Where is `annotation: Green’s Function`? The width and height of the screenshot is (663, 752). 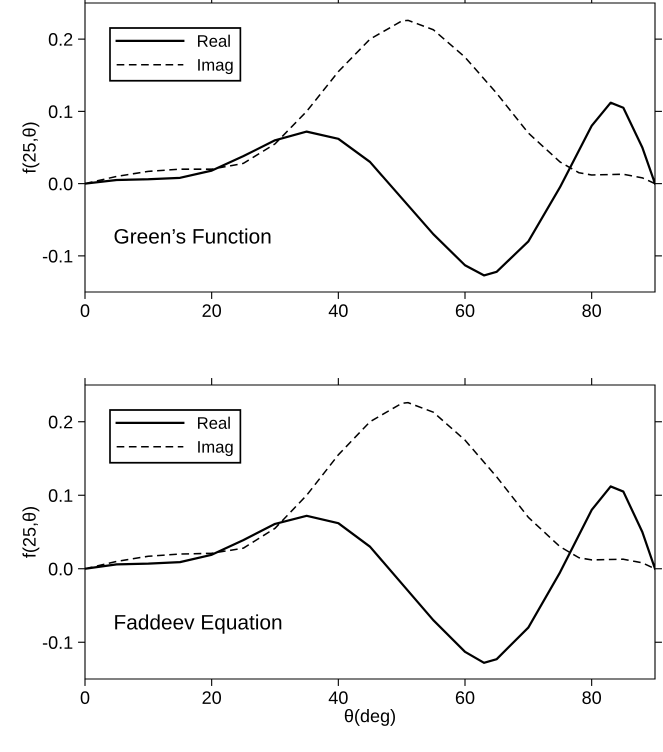 annotation: Green’s Function is located at coordinates (192, 236).